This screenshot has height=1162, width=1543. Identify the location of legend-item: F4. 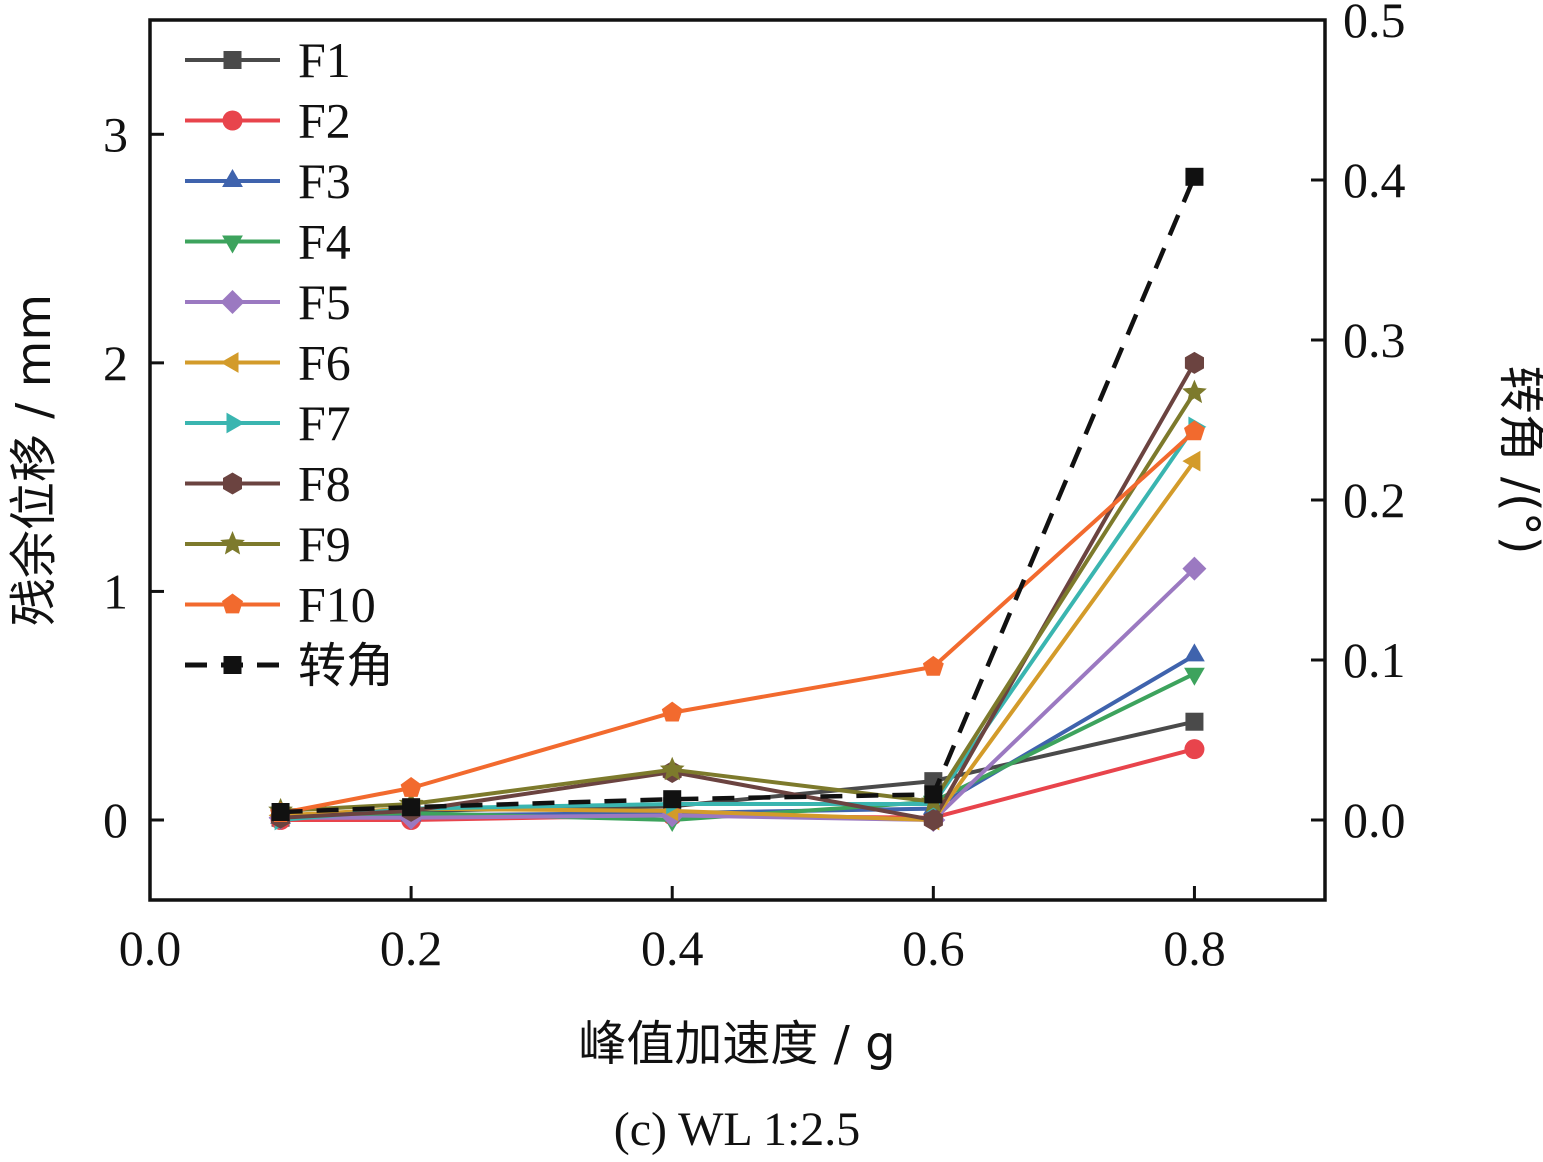
(268, 242).